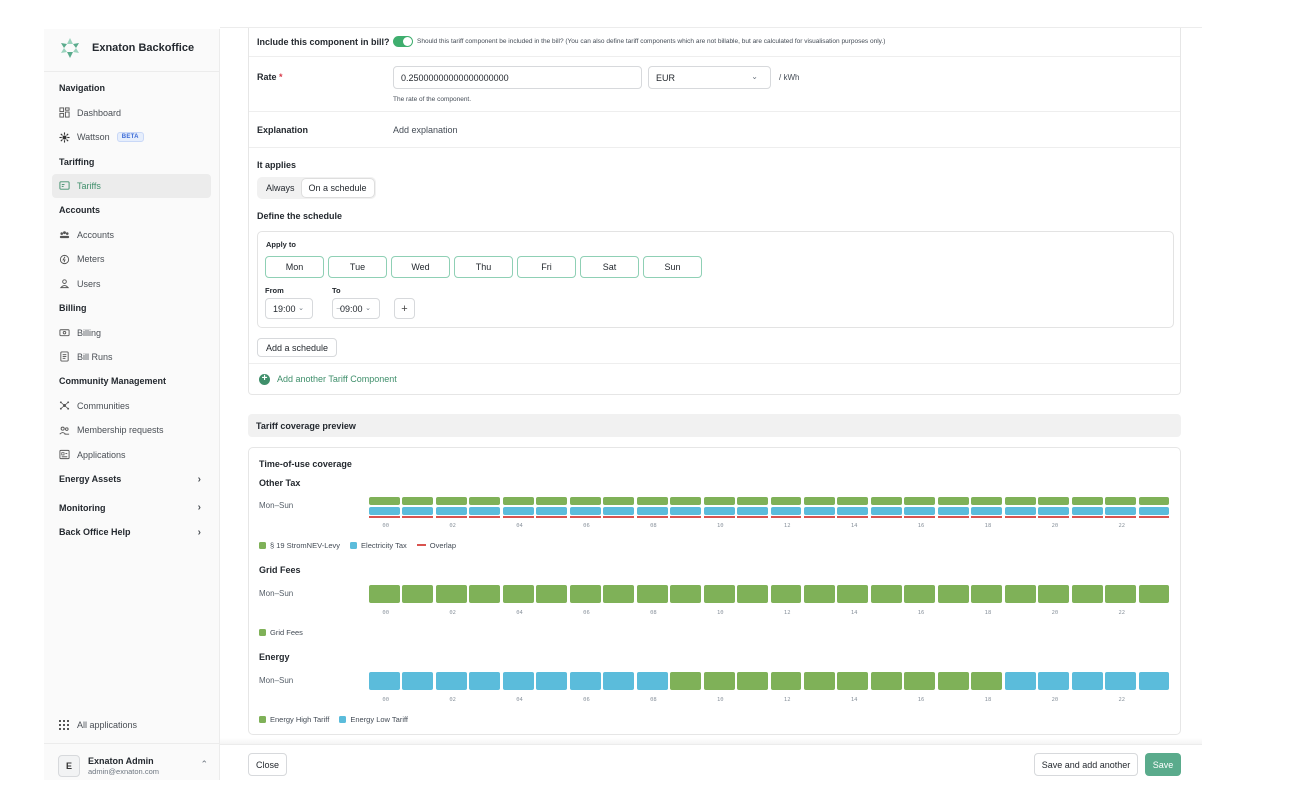 The height and width of the screenshot is (808, 1292). What do you see at coordinates (709, 77) in the screenshot?
I see `currency-select: EUR ⌄` at bounding box center [709, 77].